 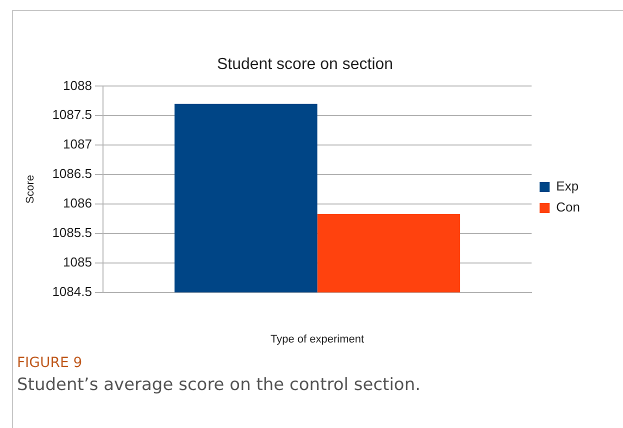 What do you see at coordinates (317, 339) in the screenshot?
I see `x-axis-title: Type of experiment` at bounding box center [317, 339].